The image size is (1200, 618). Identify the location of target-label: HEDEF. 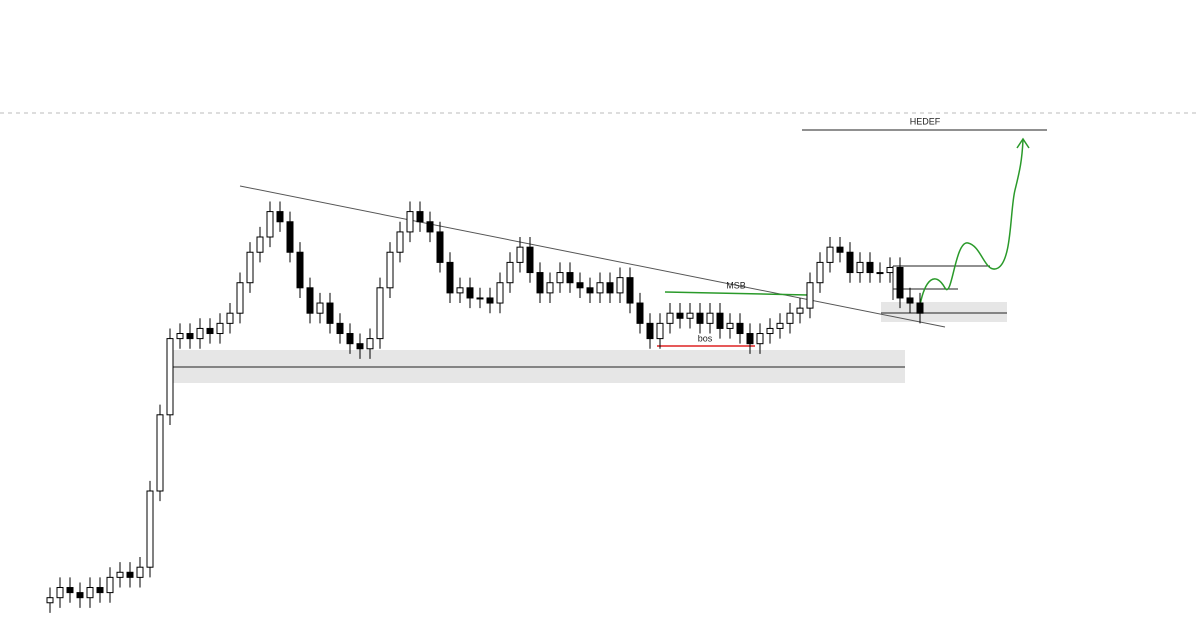
(925, 121).